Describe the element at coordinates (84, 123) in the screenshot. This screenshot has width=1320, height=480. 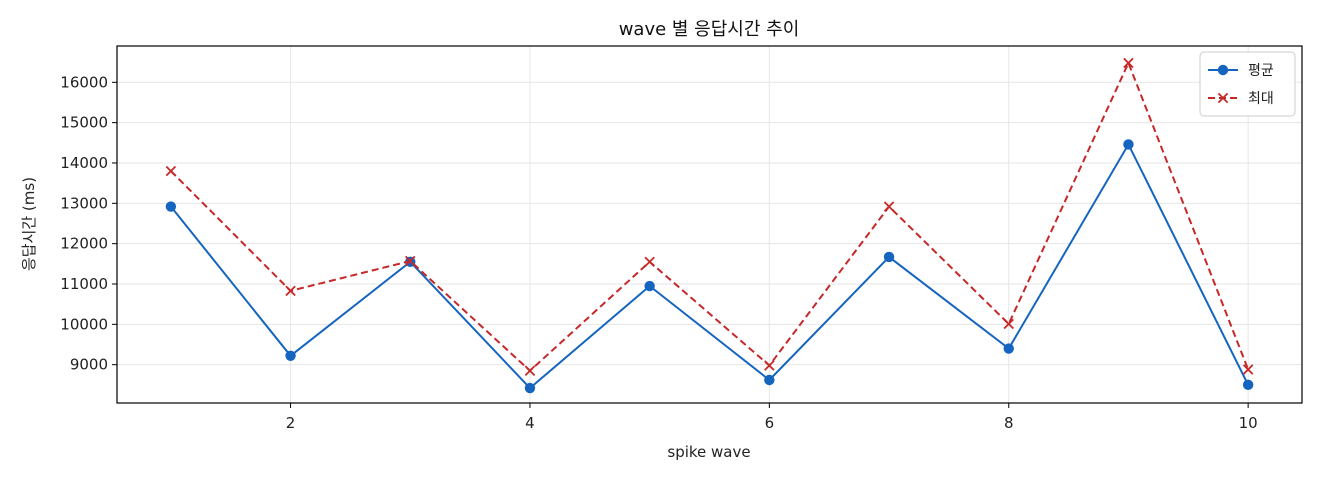
I see `y-tick-label: 15000` at that location.